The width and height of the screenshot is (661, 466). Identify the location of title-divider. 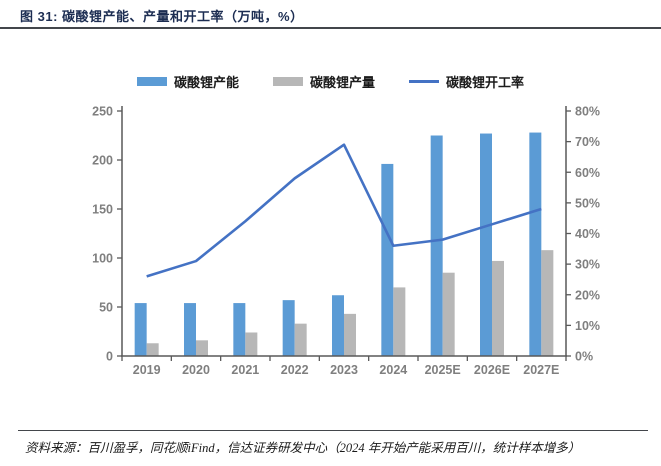
(330, 28).